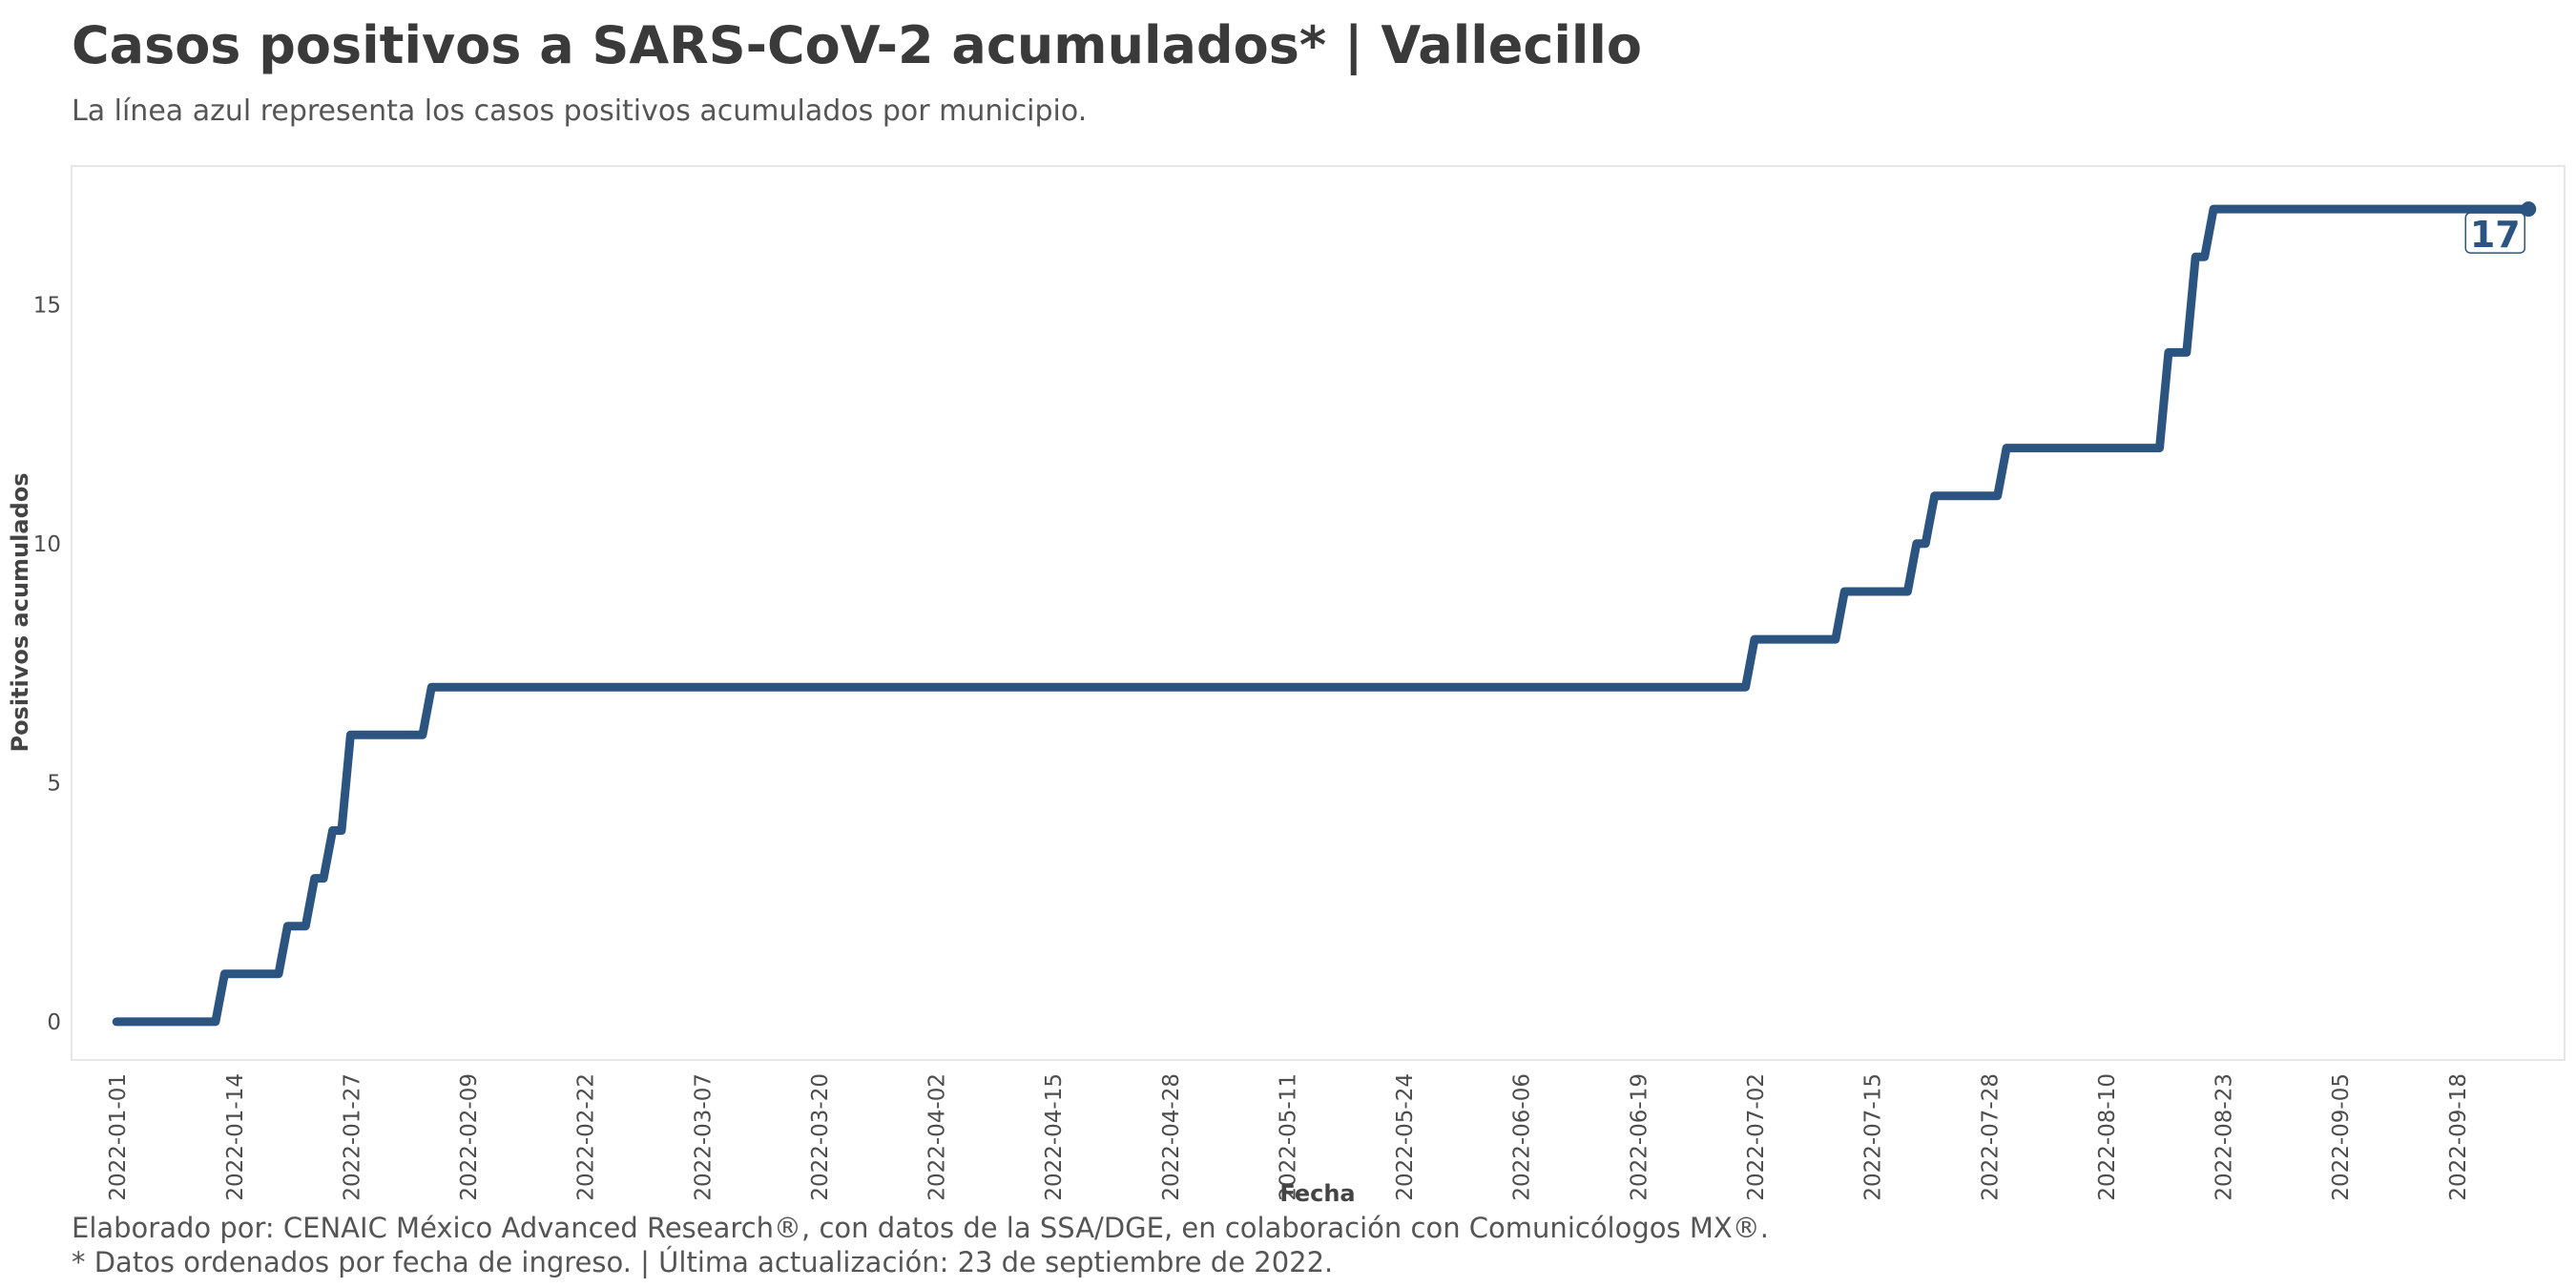 The width and height of the screenshot is (2576, 1288). I want to click on x-tick-label: 2022-09-05, so click(2341, 1137).